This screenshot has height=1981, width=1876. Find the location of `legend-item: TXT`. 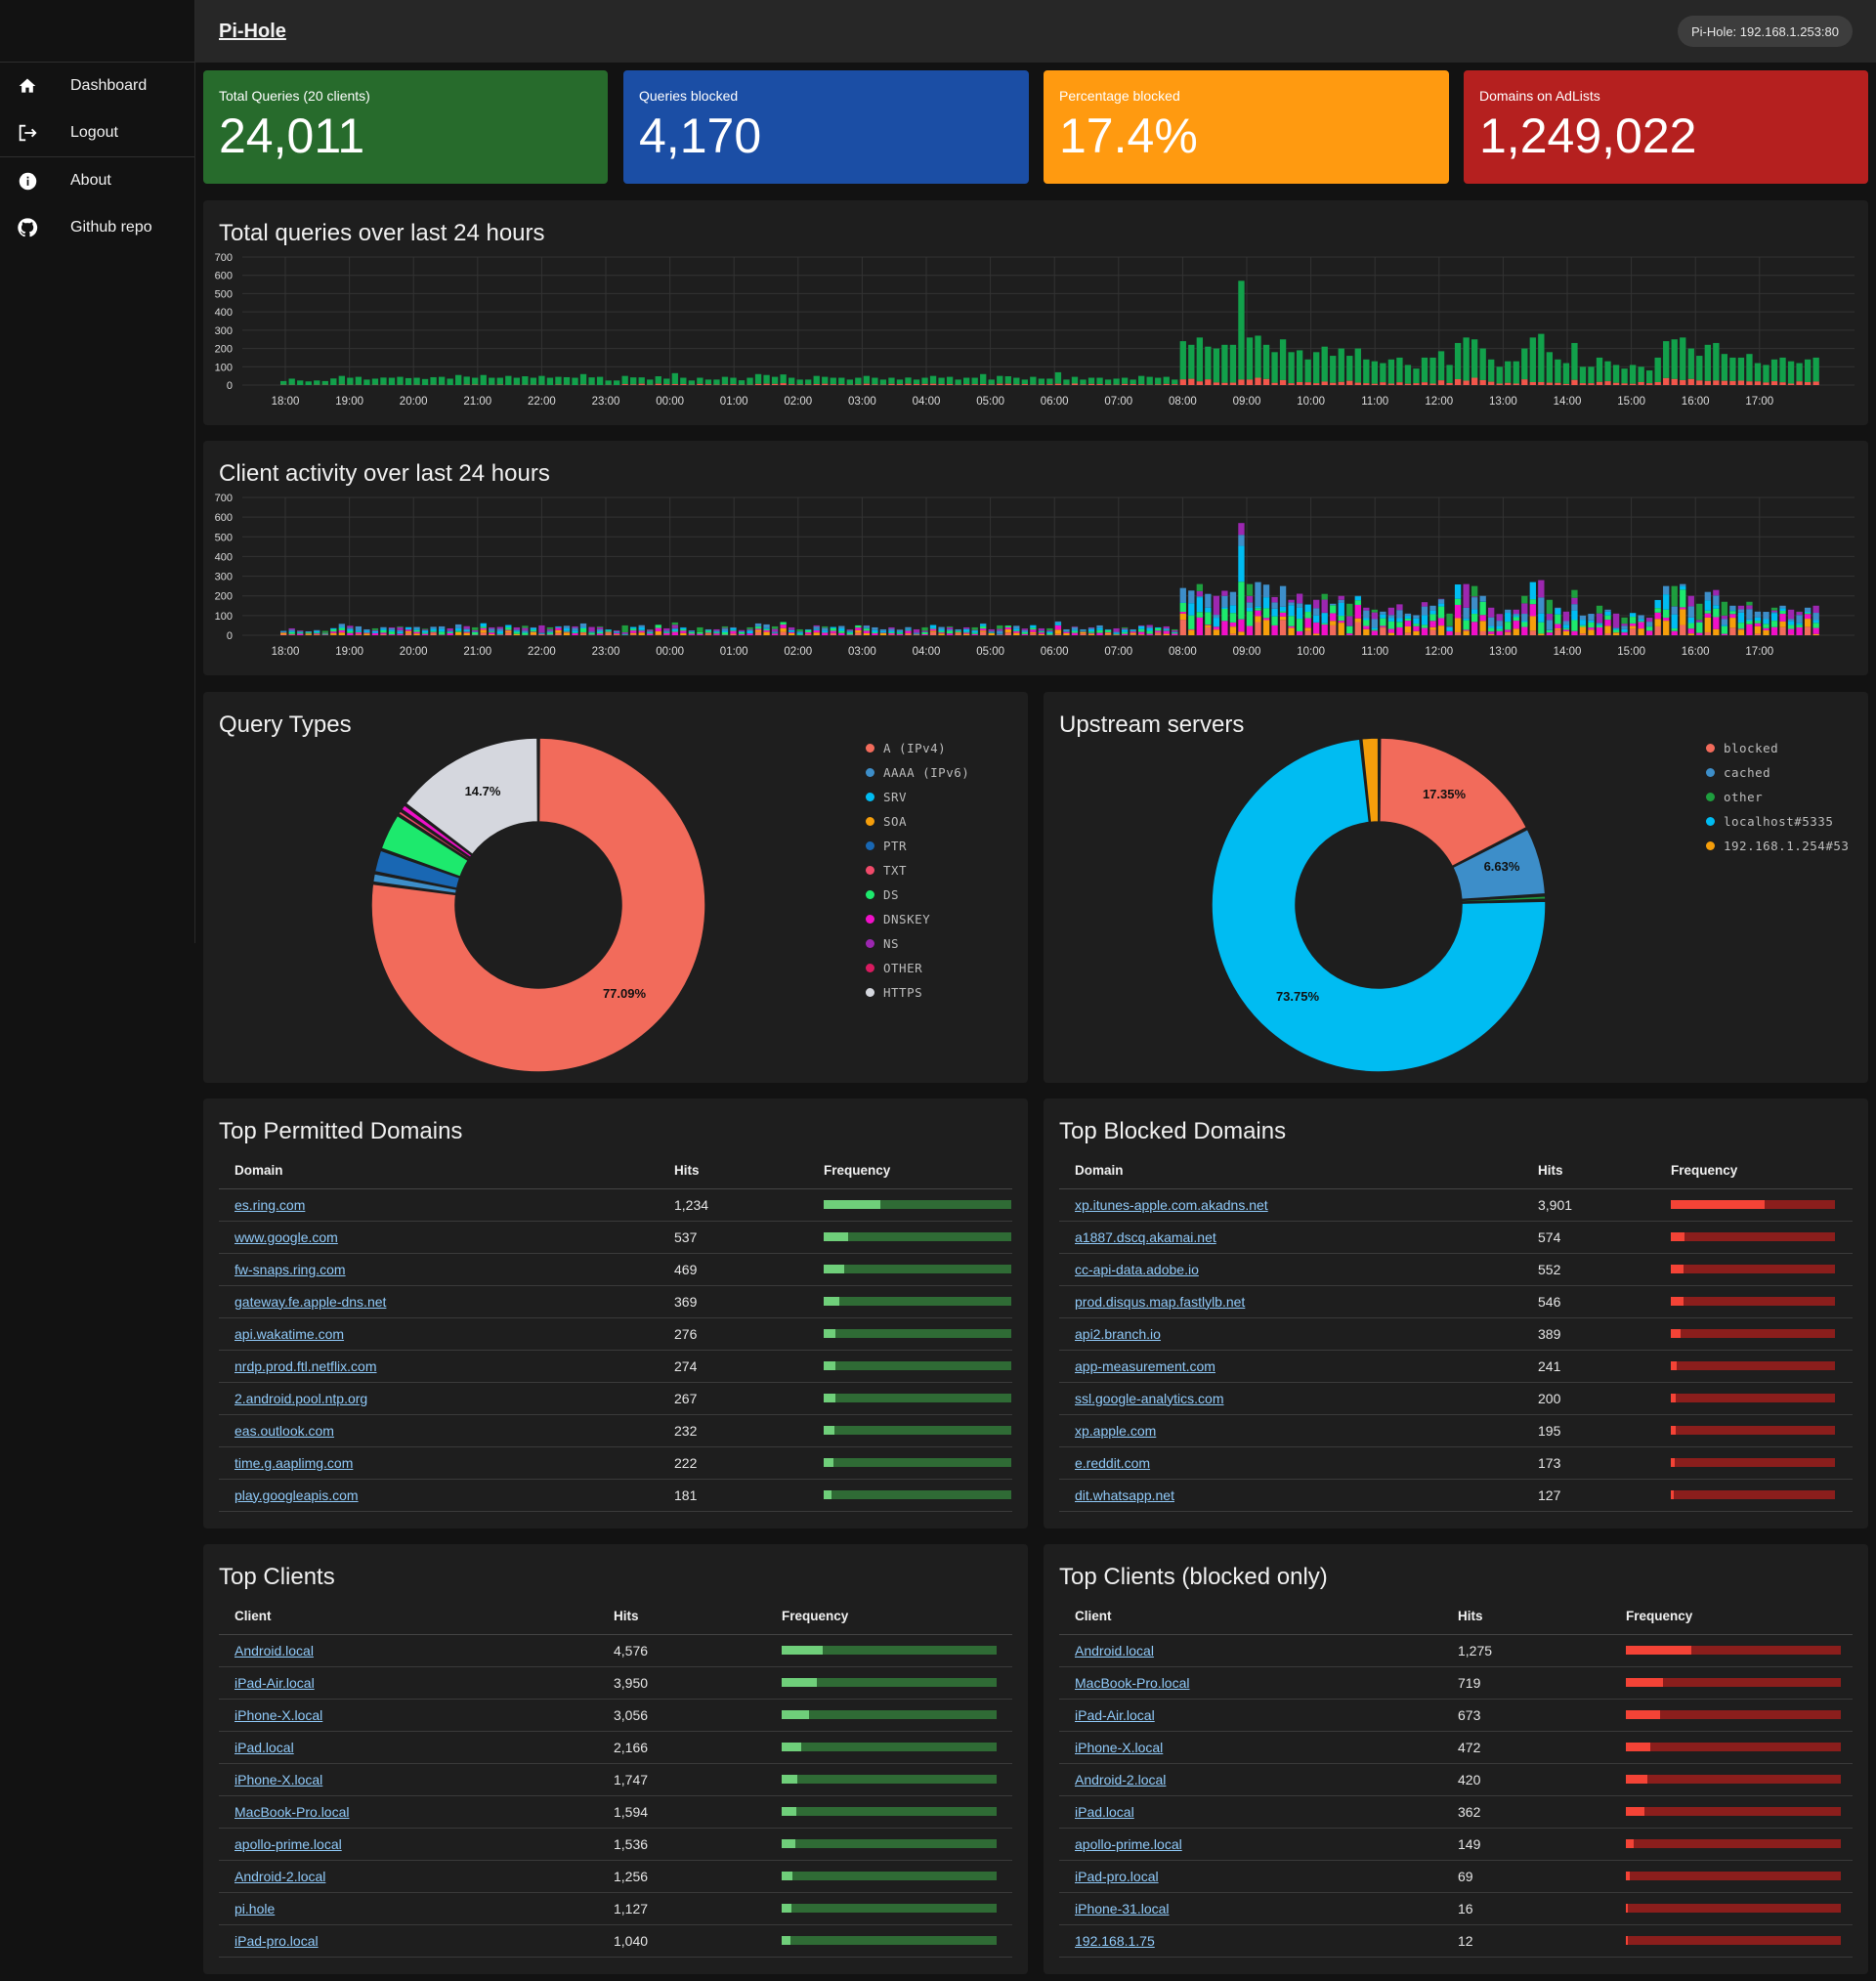

legend-item: TXT is located at coordinates (917, 870).